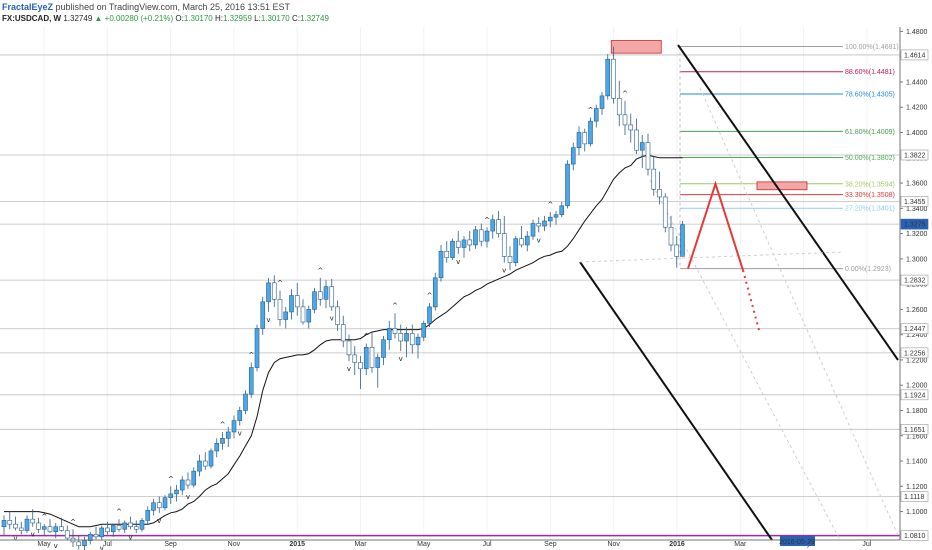 The height and width of the screenshot is (550, 932). I want to click on y-tick-label: 1.1400, so click(917, 462).